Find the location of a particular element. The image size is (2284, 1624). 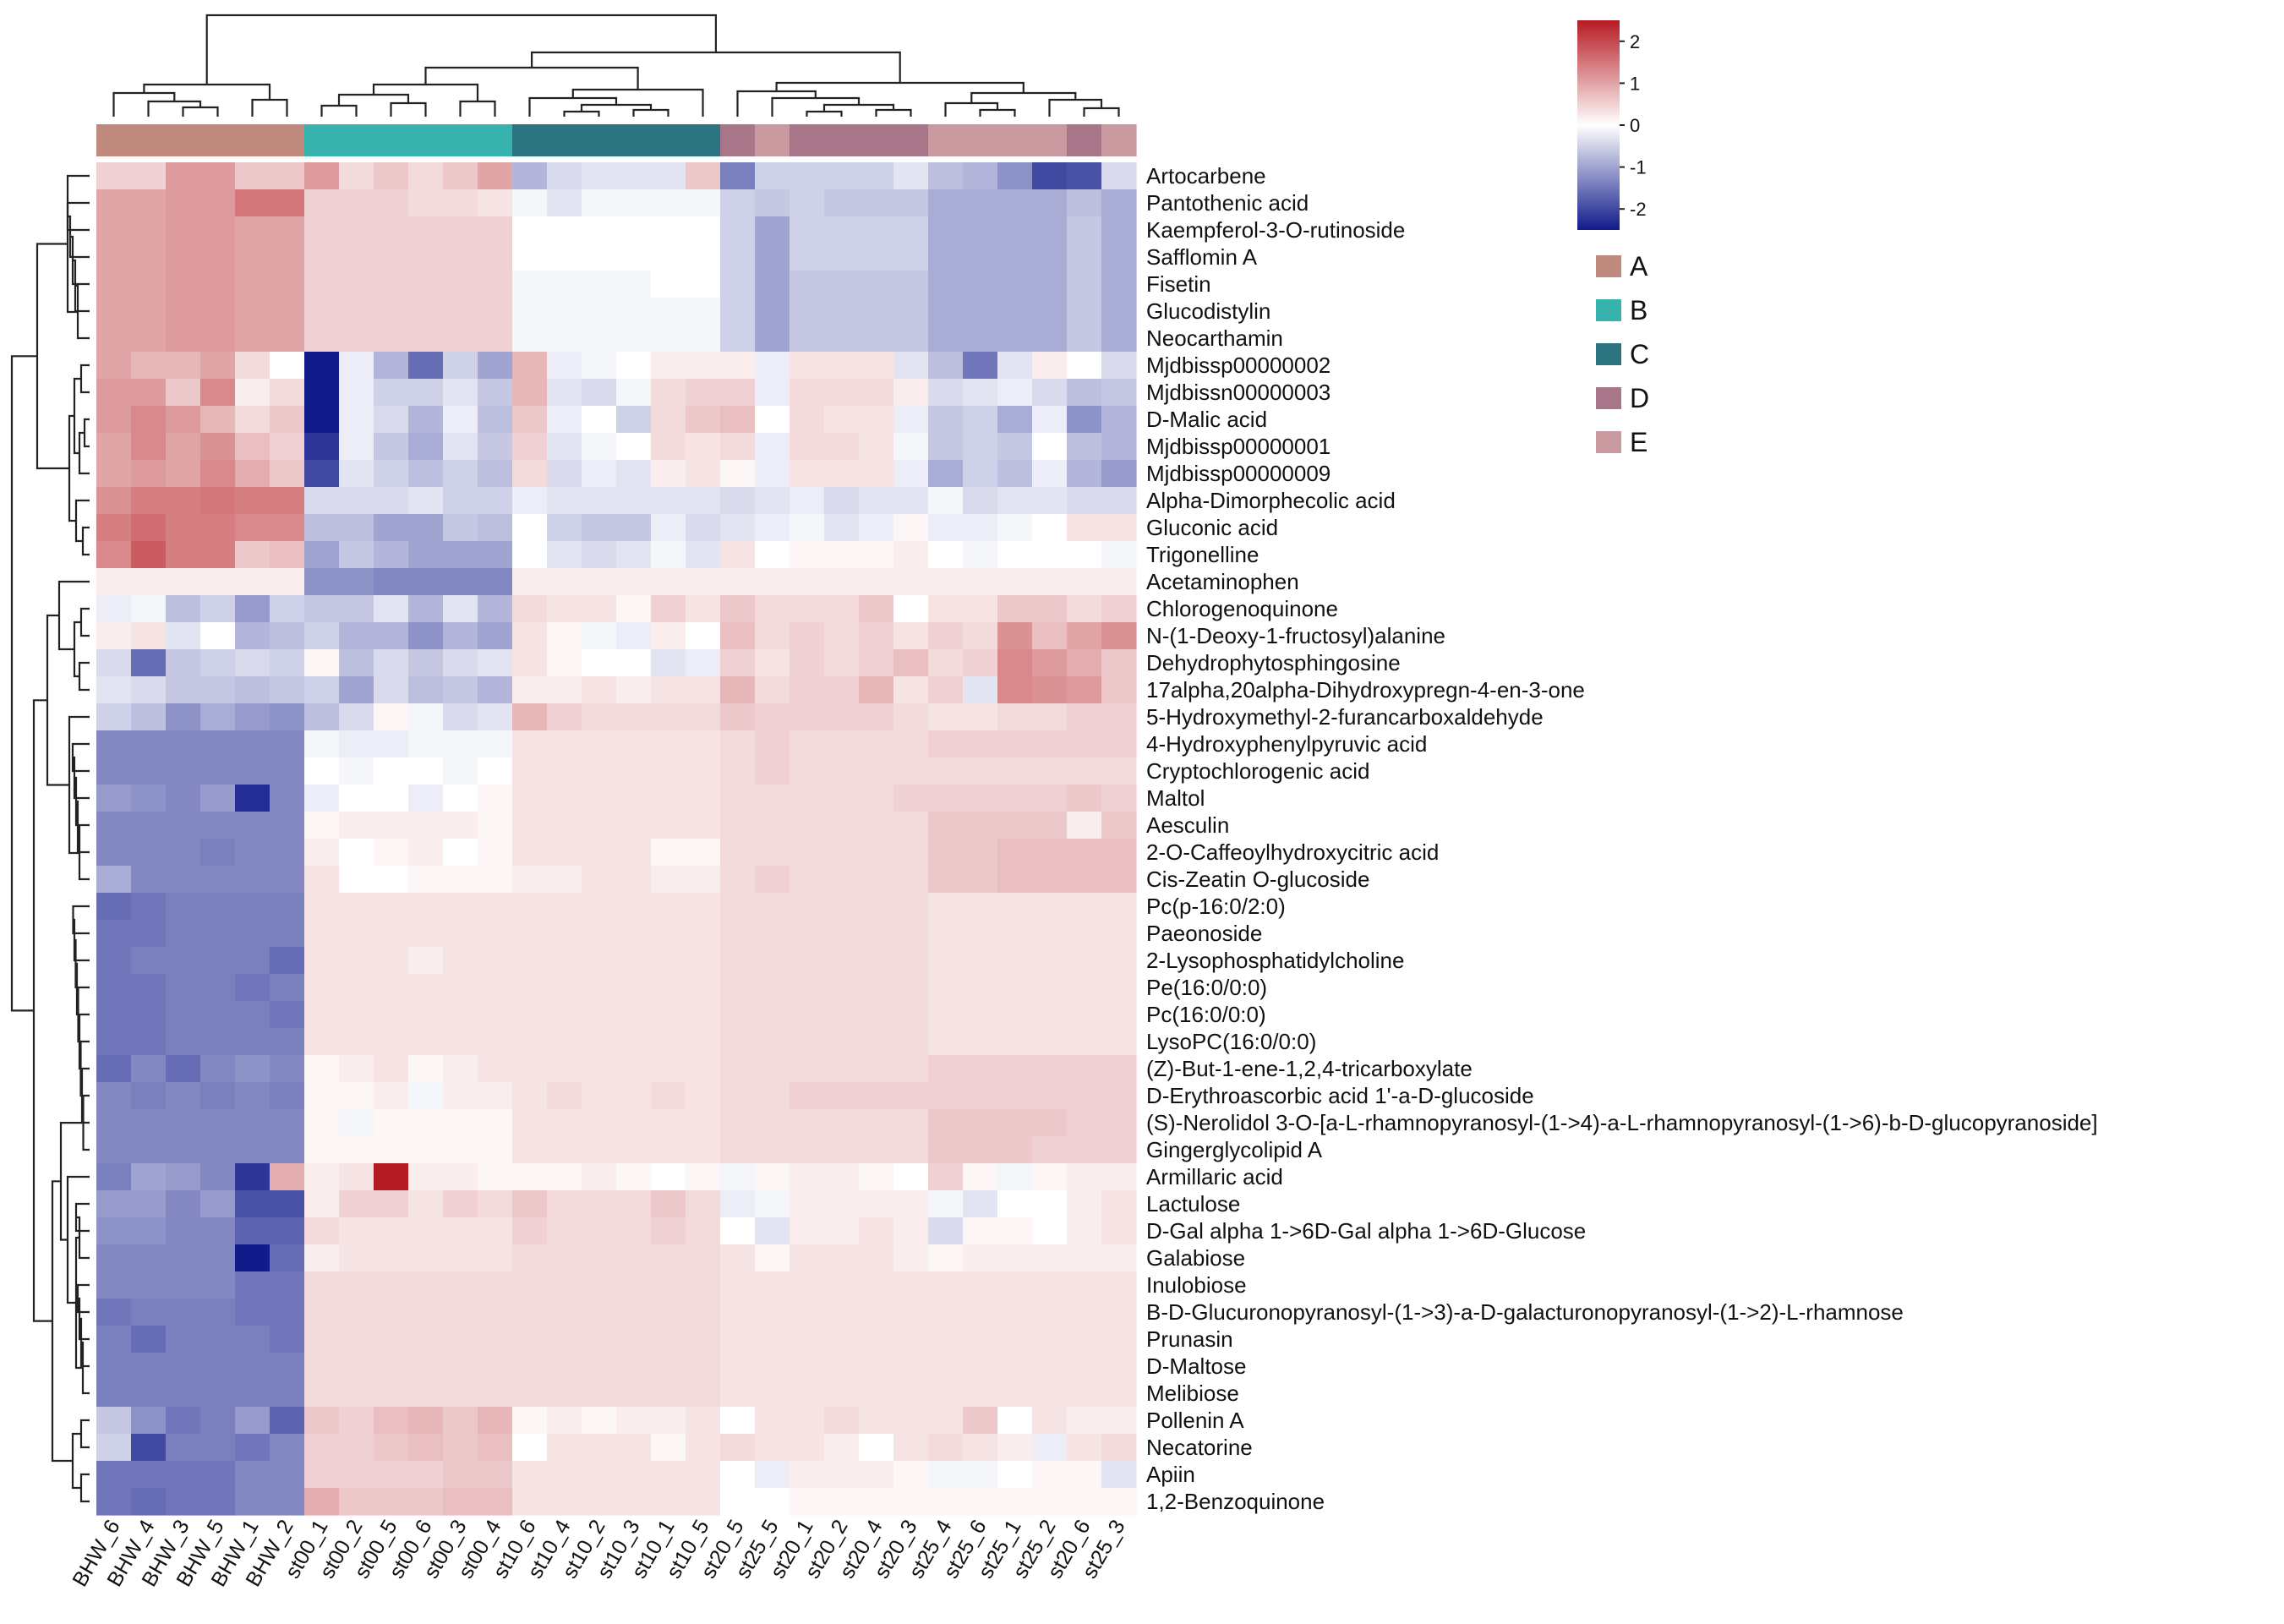

group-bar-cell is located at coordinates (356, 140).